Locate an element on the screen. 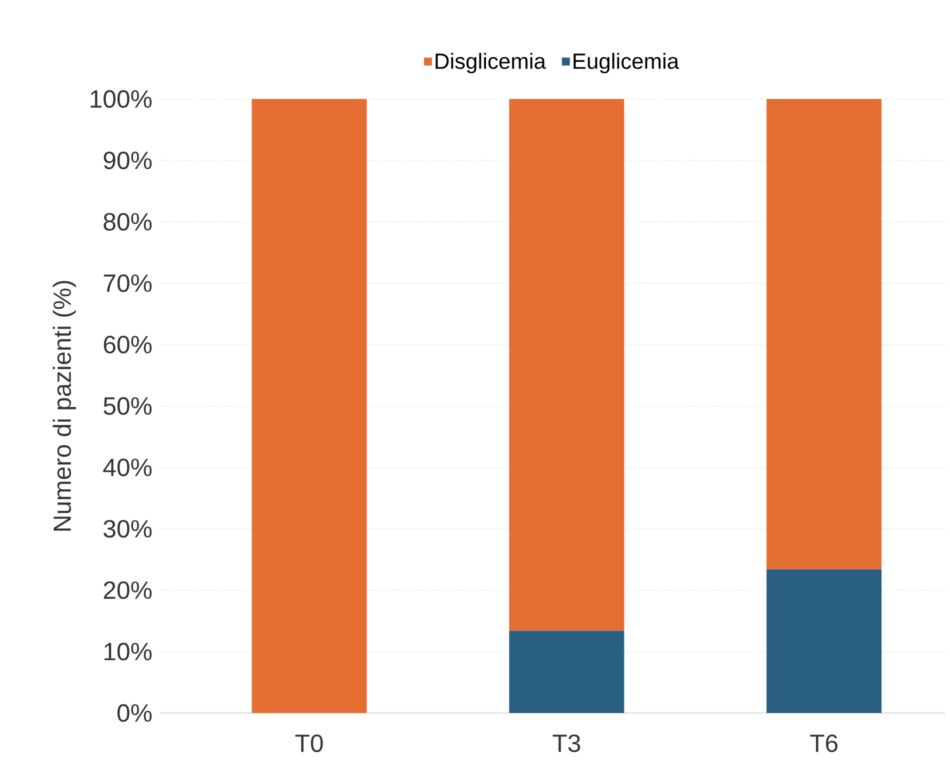 The image size is (950, 783). y-tick-label: 70% is located at coordinates (128, 283).